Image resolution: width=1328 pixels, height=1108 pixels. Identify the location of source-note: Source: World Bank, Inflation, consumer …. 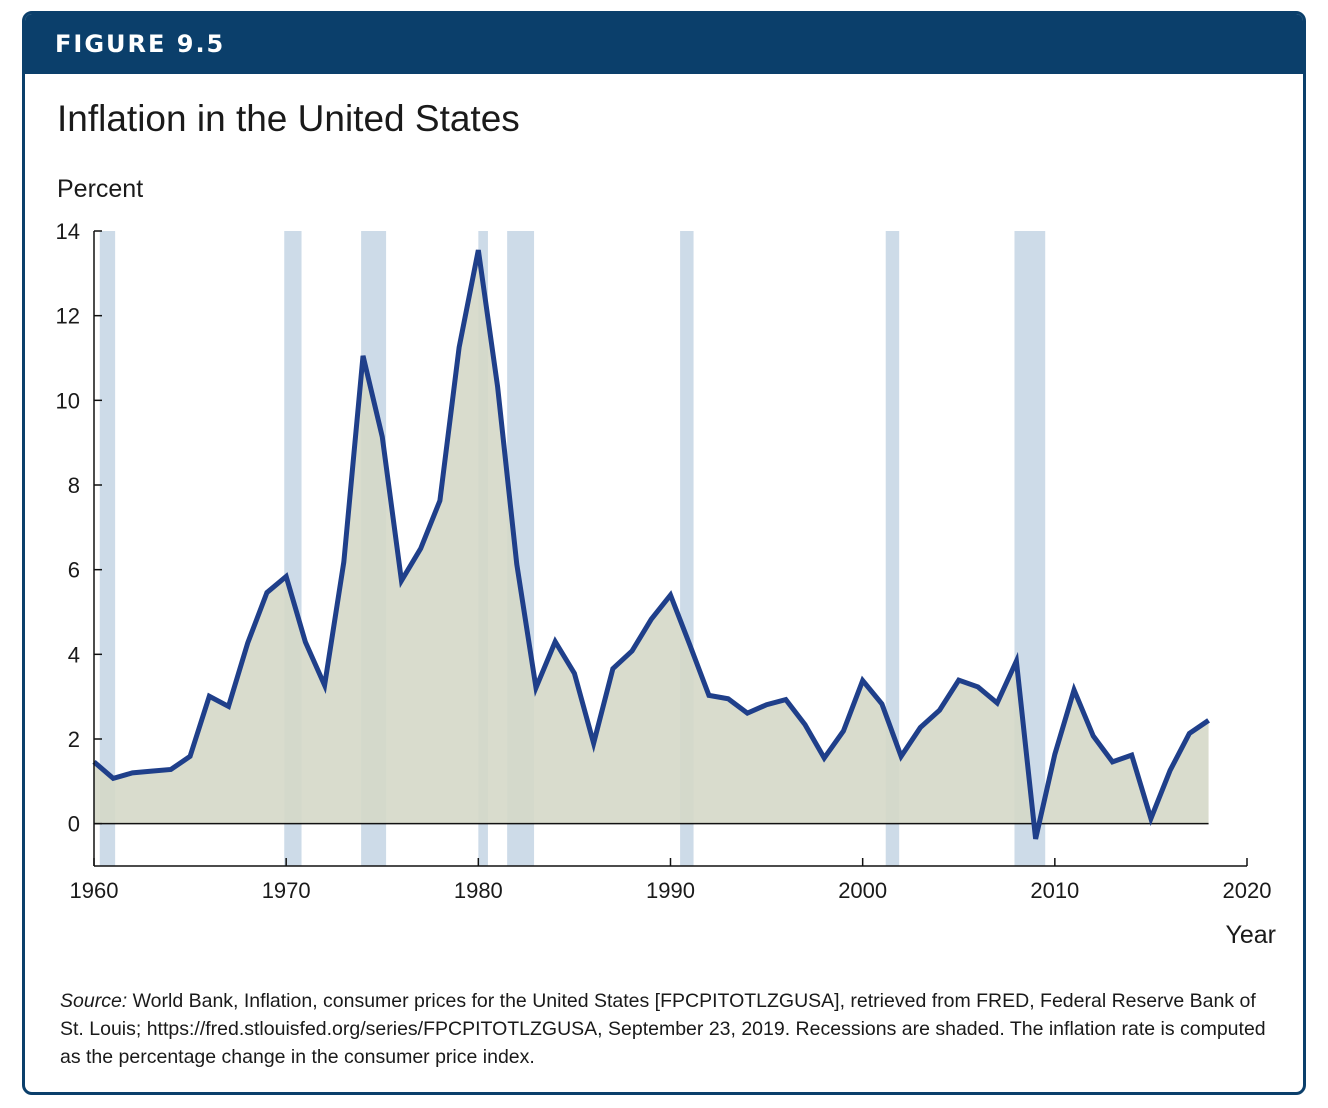
(667, 1029).